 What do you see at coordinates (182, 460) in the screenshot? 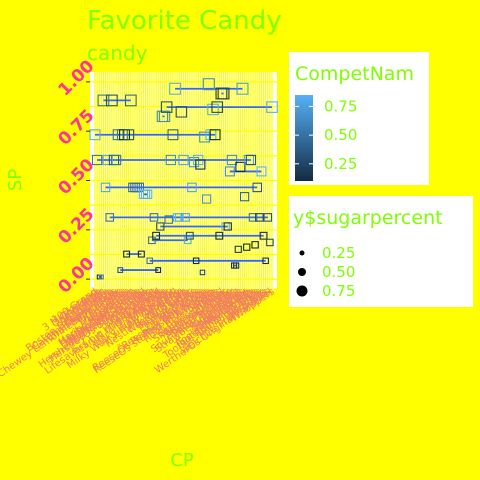
I see `x-axis-title: CP` at bounding box center [182, 460].